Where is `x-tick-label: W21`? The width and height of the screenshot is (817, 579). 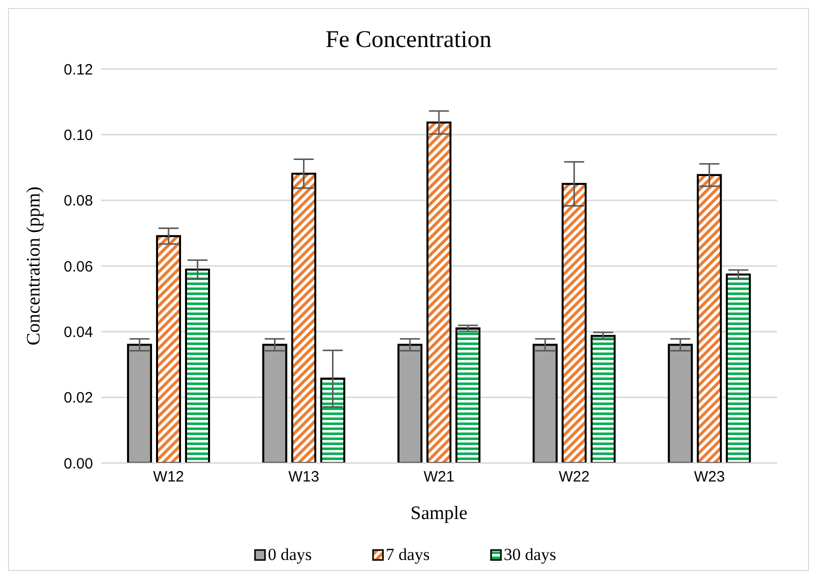 x-tick-label: W21 is located at coordinates (439, 477).